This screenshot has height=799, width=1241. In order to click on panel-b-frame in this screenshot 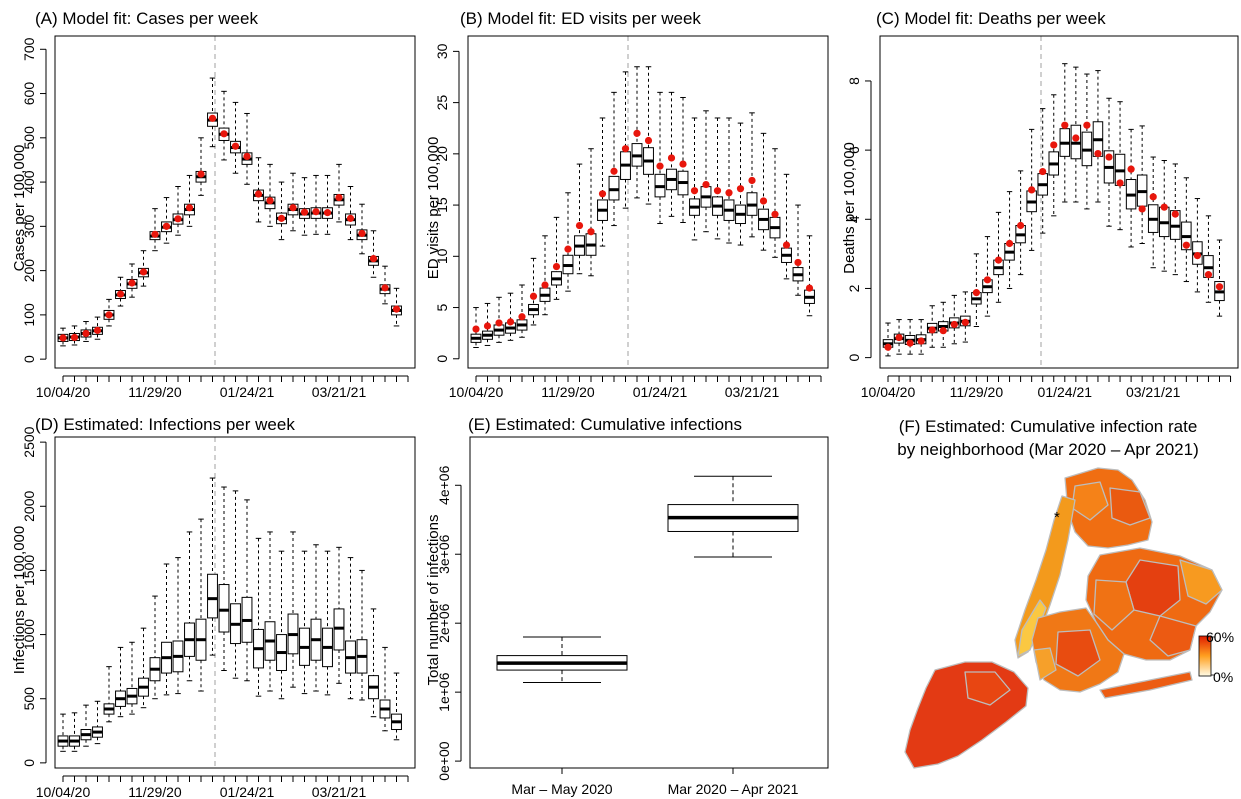, I will do `click(648, 202)`.